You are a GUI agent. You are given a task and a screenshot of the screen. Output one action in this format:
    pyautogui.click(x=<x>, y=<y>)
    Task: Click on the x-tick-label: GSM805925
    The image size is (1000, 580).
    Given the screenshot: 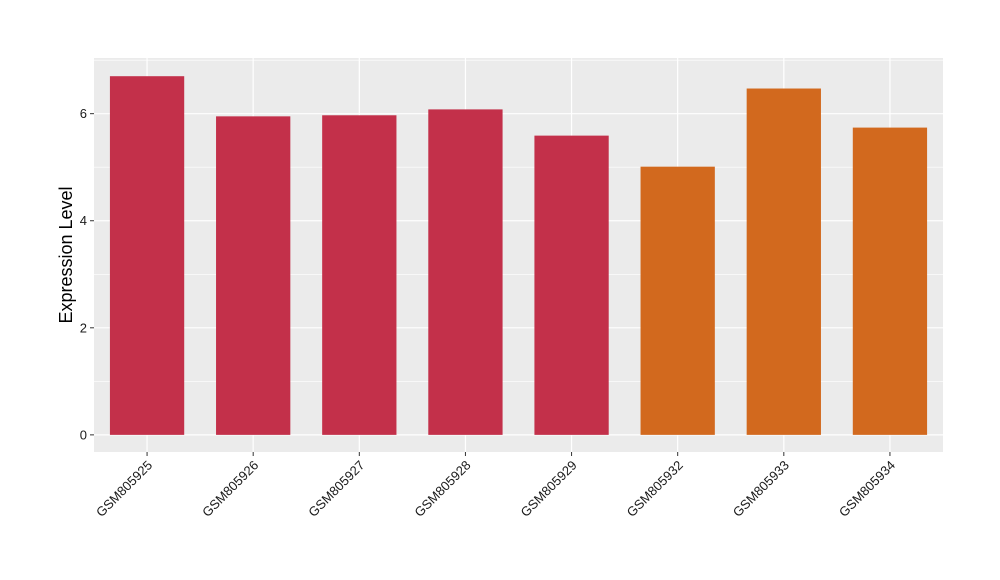 What is the action you would take?
    pyautogui.click(x=124, y=489)
    